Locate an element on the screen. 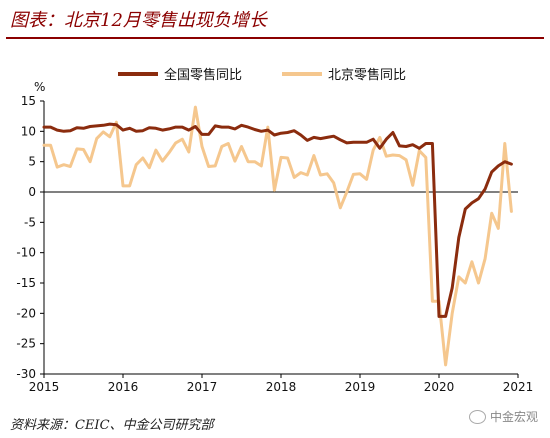 The width and height of the screenshot is (550, 438). y-tick-label: -25 is located at coordinates (26, 344).